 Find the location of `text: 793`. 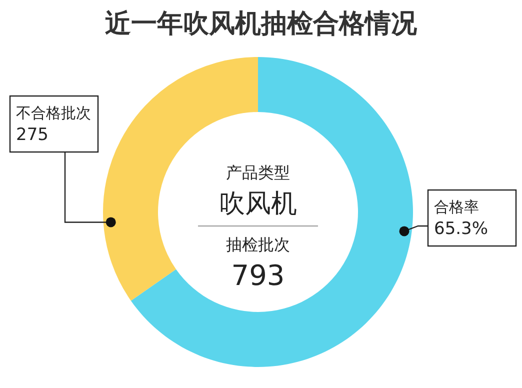

text: 793 is located at coordinates (258, 275).